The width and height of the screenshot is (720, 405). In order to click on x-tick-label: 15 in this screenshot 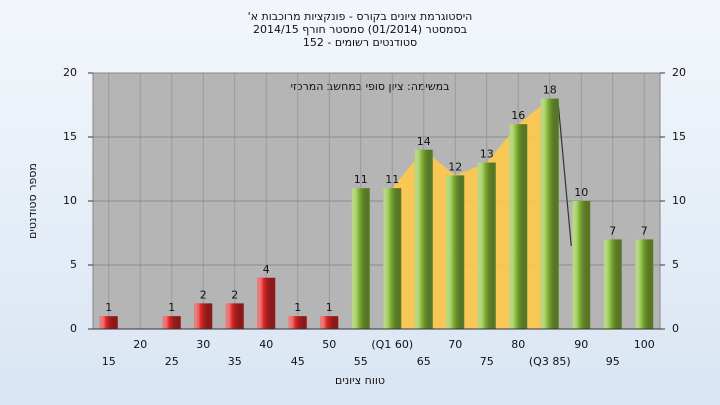, I will do `click(109, 361)`.